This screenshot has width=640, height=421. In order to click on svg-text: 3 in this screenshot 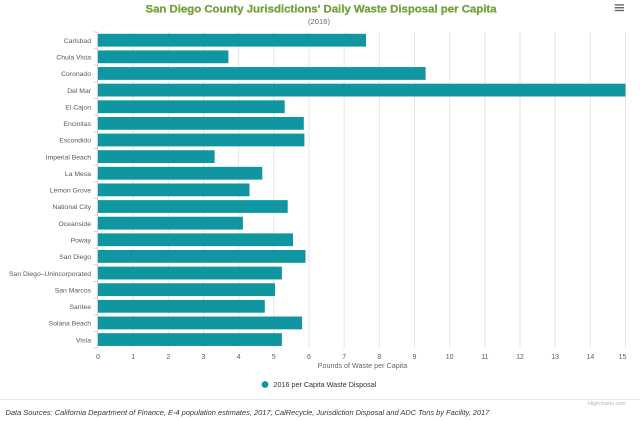, I will do `click(204, 357)`.